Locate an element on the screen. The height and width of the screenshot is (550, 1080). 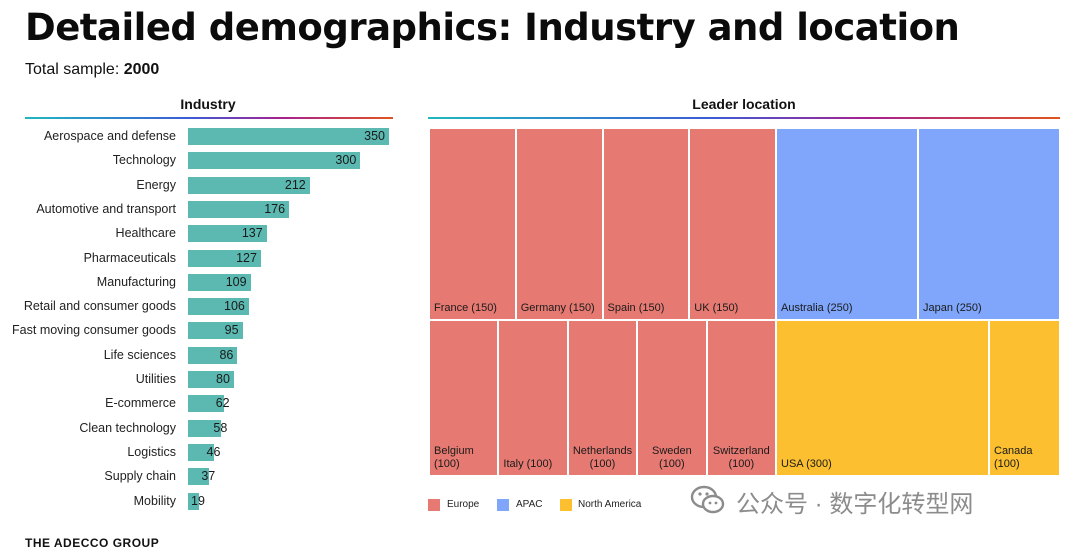
bar-category-label: Automotive and transport is located at coordinates (106, 208).